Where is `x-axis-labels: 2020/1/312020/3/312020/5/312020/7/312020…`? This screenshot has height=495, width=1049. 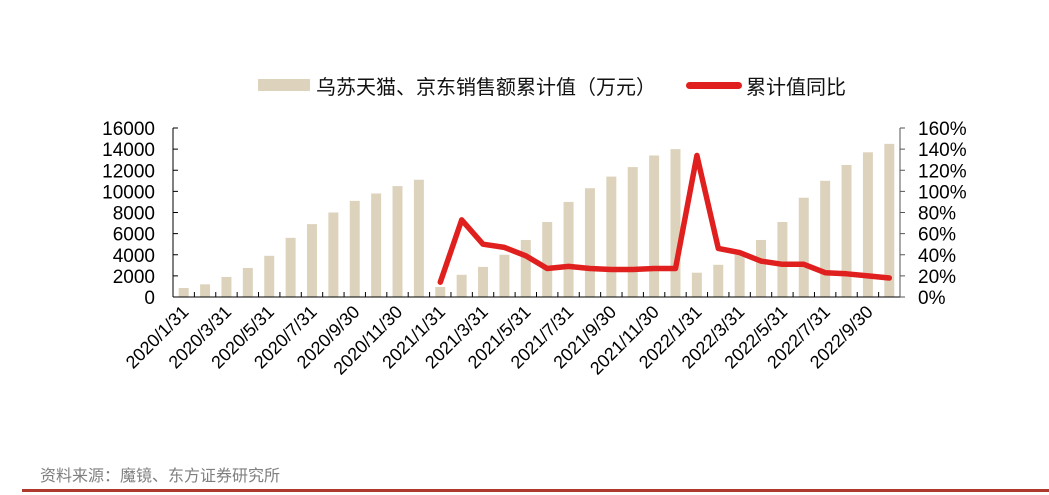
x-axis-labels: 2020/1/312020/3/312020/5/312020/7/312020… is located at coordinates (499, 340).